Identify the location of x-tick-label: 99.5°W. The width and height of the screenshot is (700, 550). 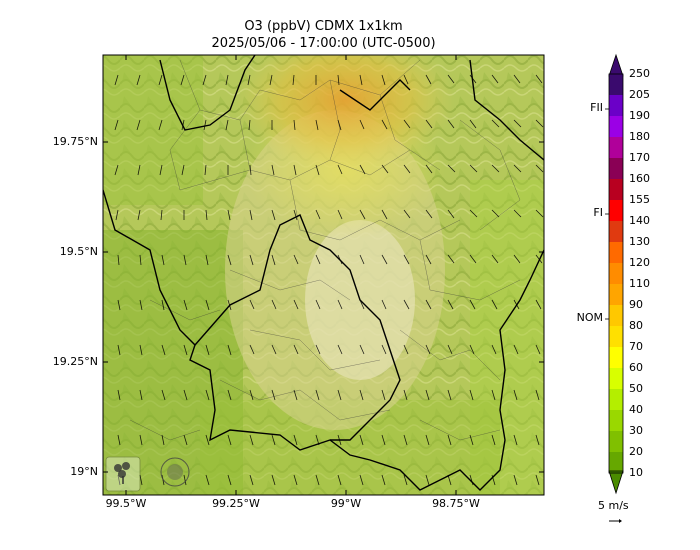
(126, 503).